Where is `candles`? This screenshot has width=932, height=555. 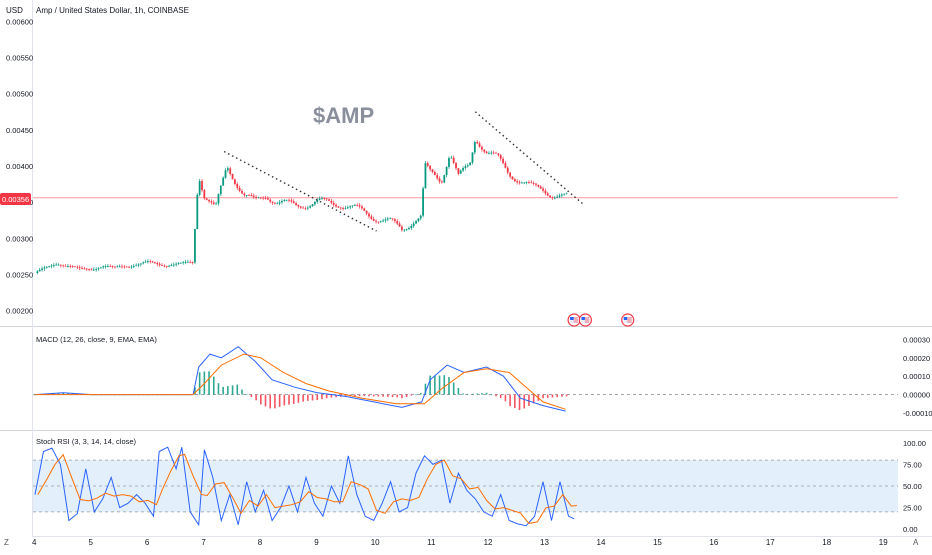 candles is located at coordinates (302, 207).